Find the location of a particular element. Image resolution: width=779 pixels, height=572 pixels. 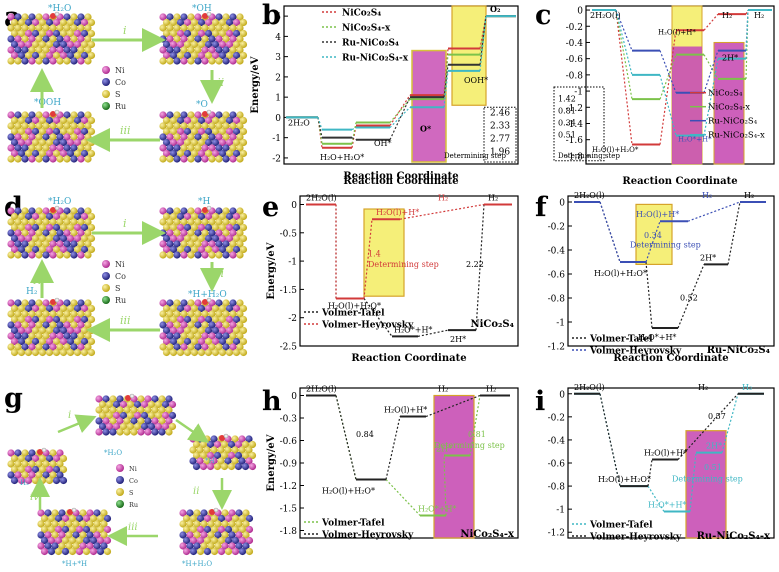

legend-item: Ni is located at coordinates (126, 468).